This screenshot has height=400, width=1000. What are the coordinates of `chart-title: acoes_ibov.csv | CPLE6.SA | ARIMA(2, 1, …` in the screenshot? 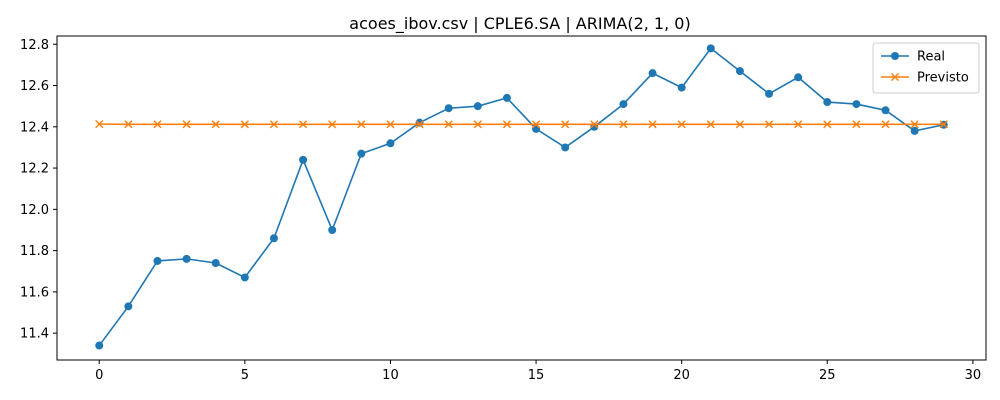 It's located at (519, 24).